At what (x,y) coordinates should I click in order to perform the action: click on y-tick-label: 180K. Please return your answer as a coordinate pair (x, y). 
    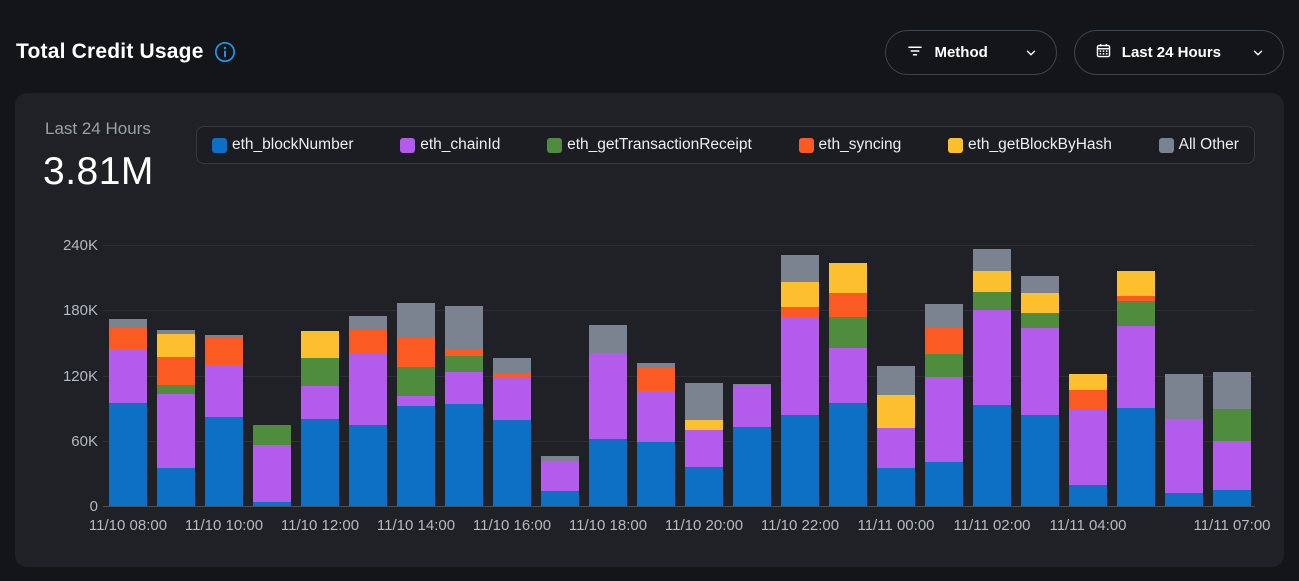
    Looking at the image, I should click on (80, 311).